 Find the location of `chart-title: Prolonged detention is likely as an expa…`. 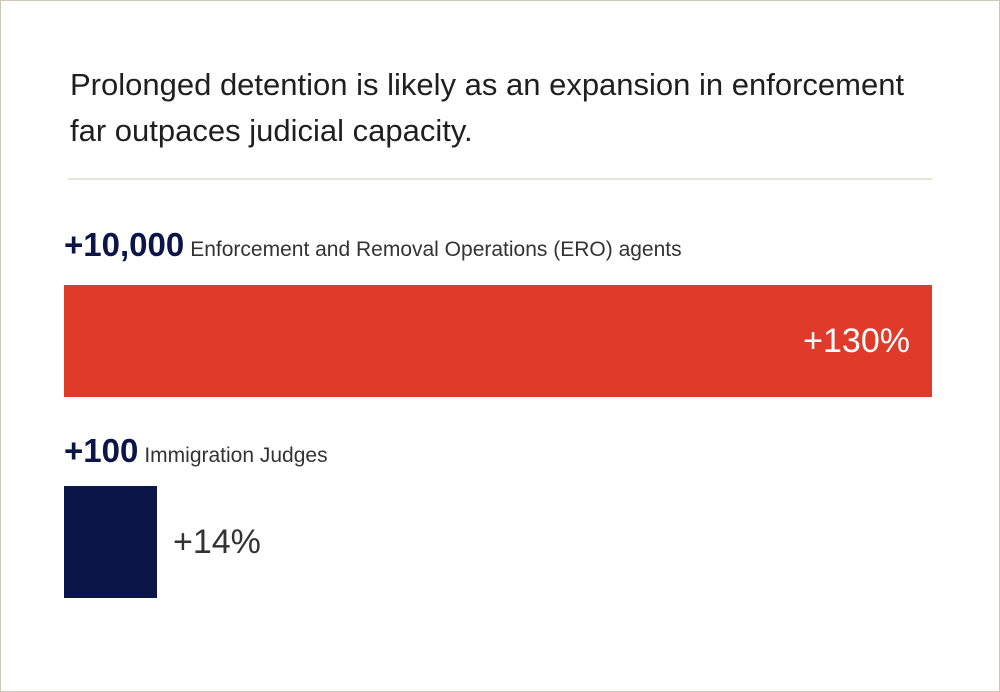

chart-title: Prolonged detention is likely as an expa… is located at coordinates (487, 107).